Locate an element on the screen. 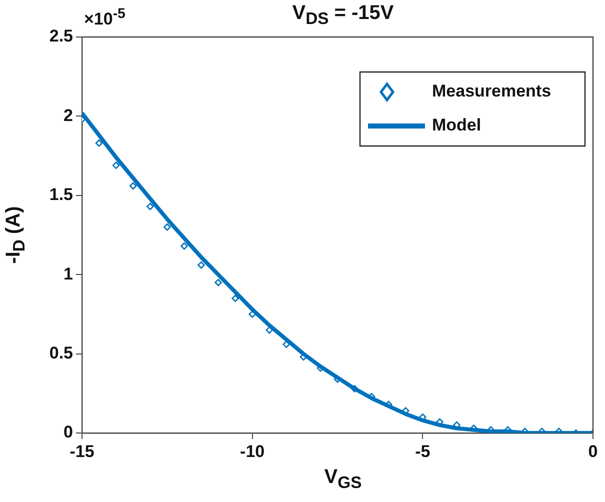  y-tick-label: 1.5 is located at coordinates (61, 194).